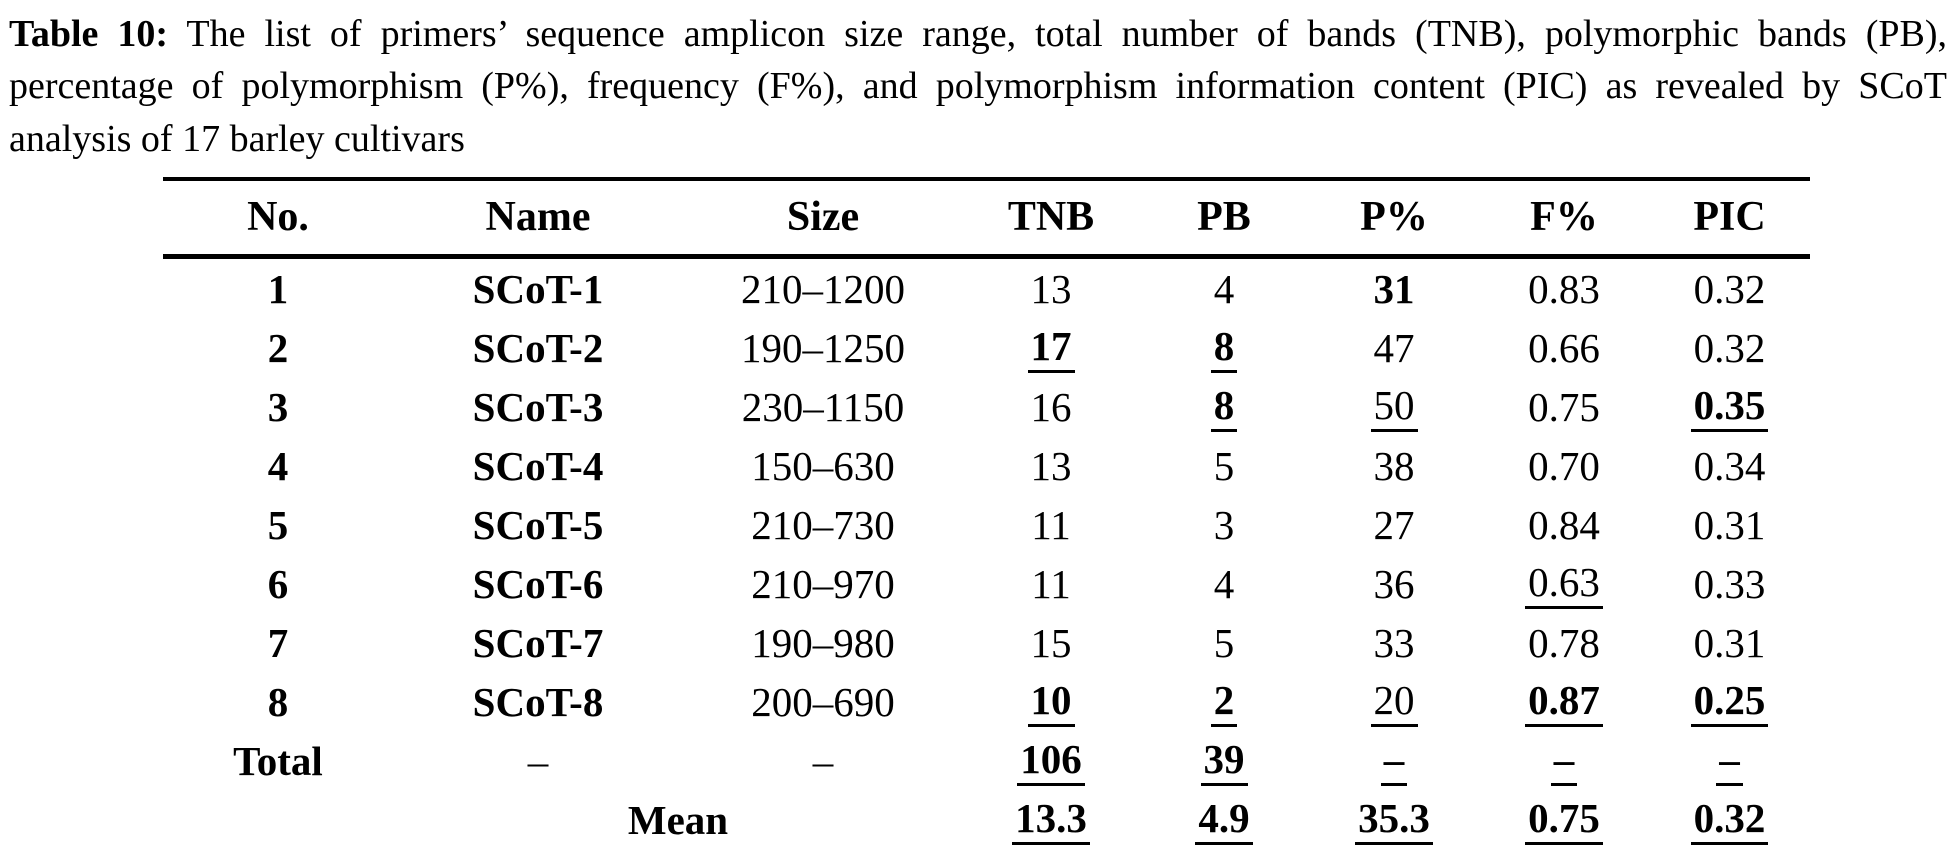 The height and width of the screenshot is (845, 1956). I want to click on header-row: No. Name Size TNB PB P% F% PIC, so click(986, 218).